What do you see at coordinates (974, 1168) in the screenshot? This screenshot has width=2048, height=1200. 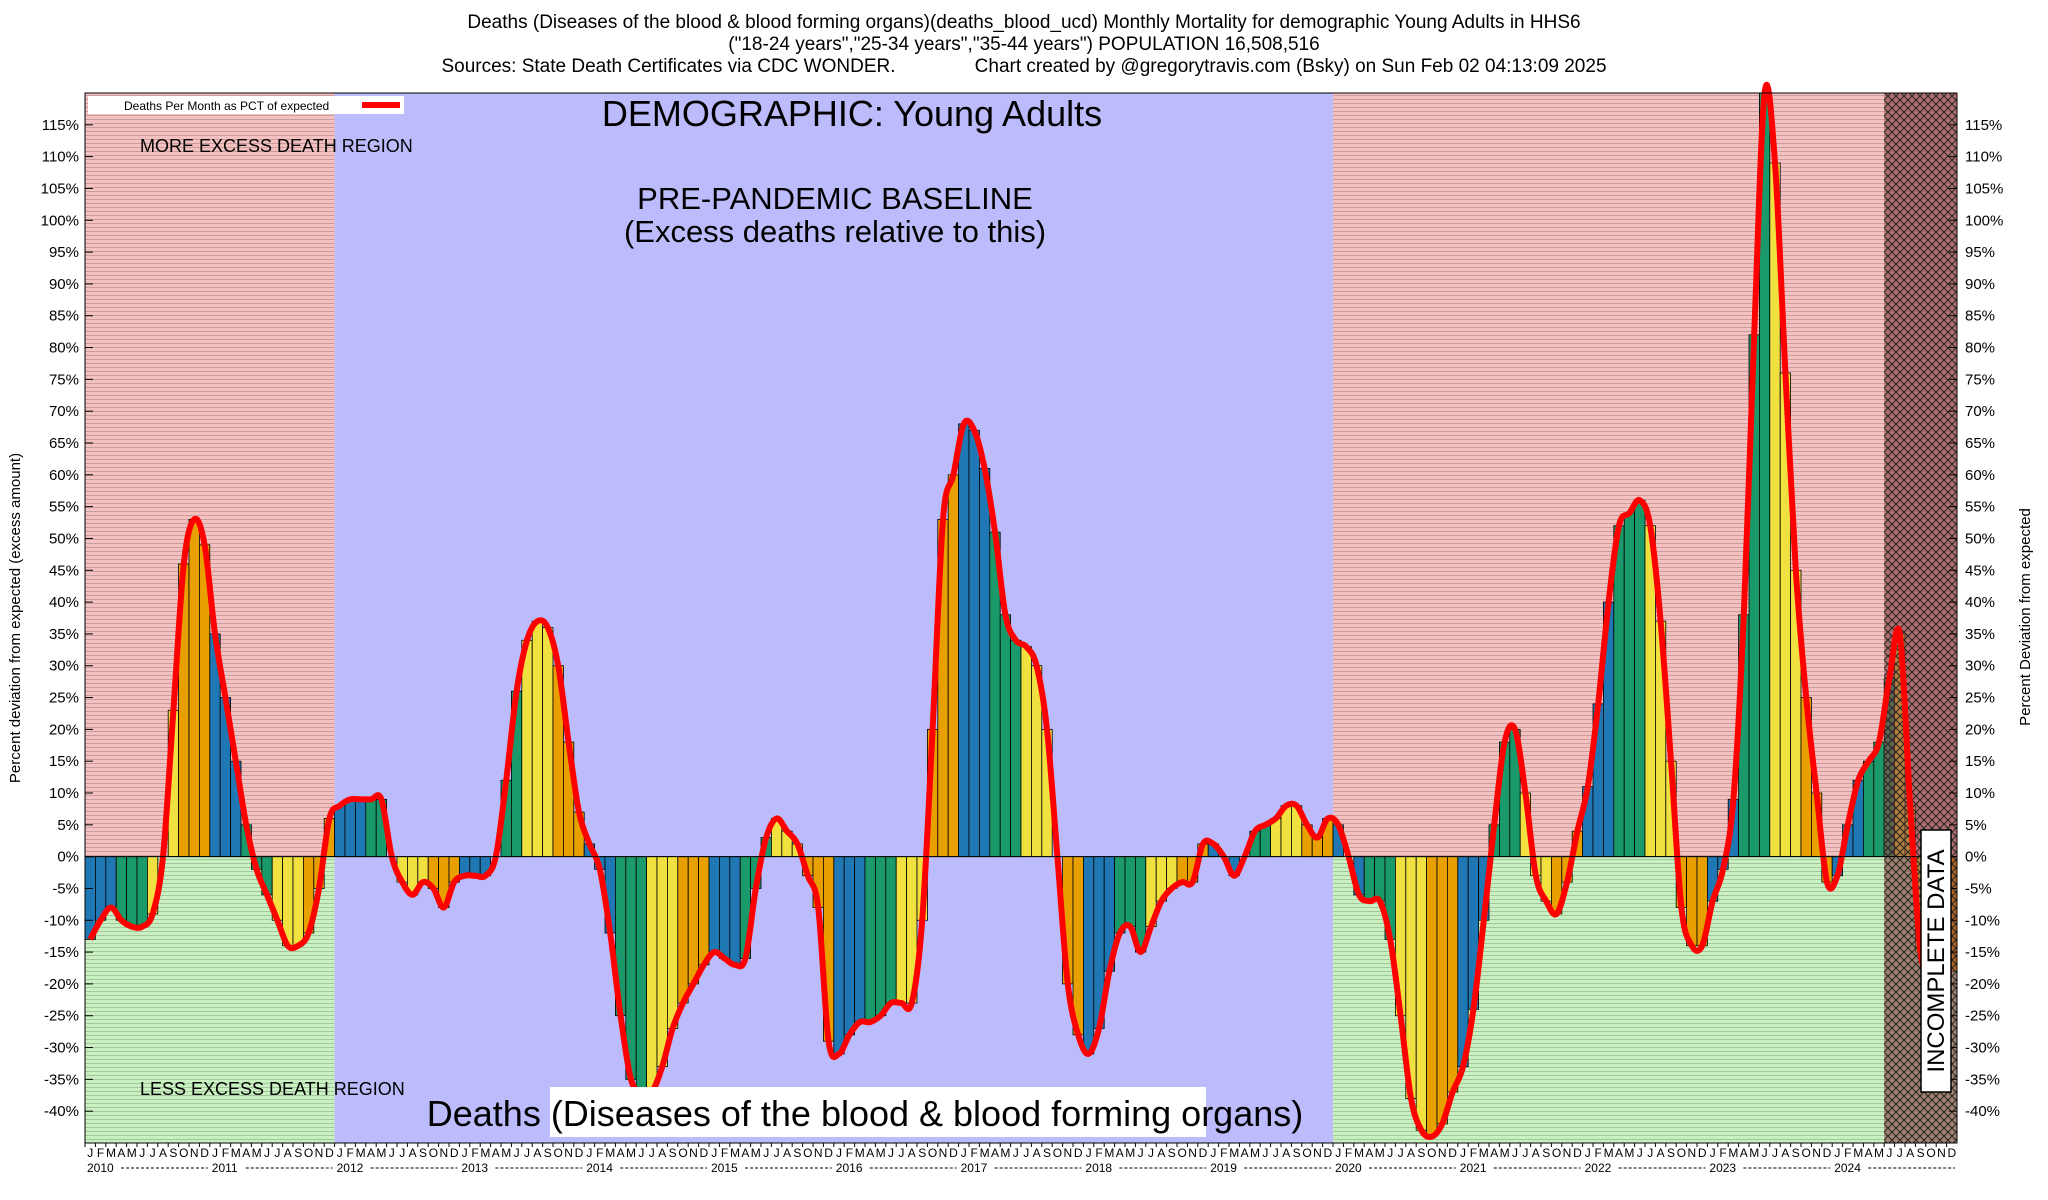 I see `year-label: 2017` at bounding box center [974, 1168].